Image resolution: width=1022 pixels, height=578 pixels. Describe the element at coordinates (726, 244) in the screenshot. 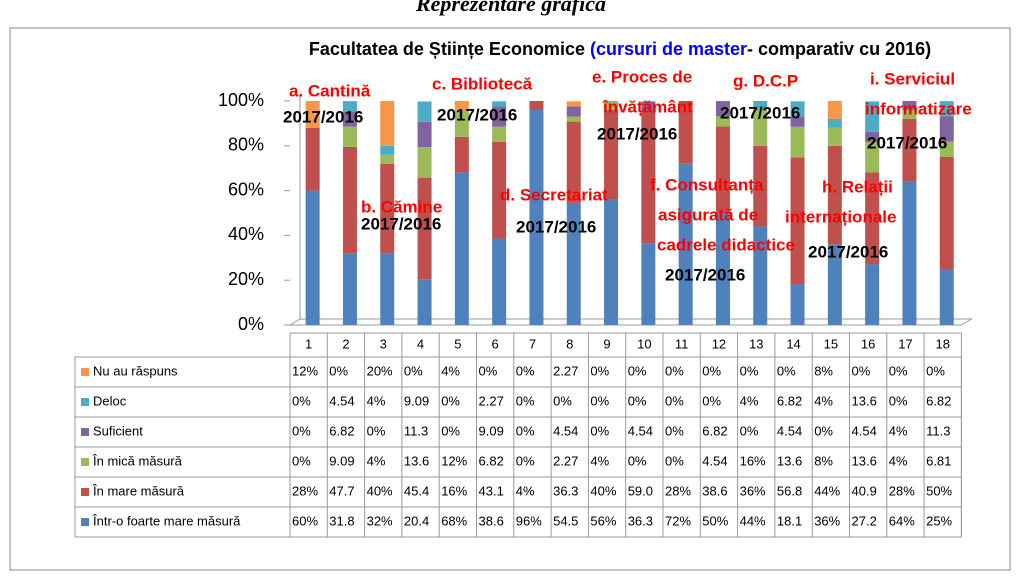

I see `annotation: cadrele didactice` at that location.